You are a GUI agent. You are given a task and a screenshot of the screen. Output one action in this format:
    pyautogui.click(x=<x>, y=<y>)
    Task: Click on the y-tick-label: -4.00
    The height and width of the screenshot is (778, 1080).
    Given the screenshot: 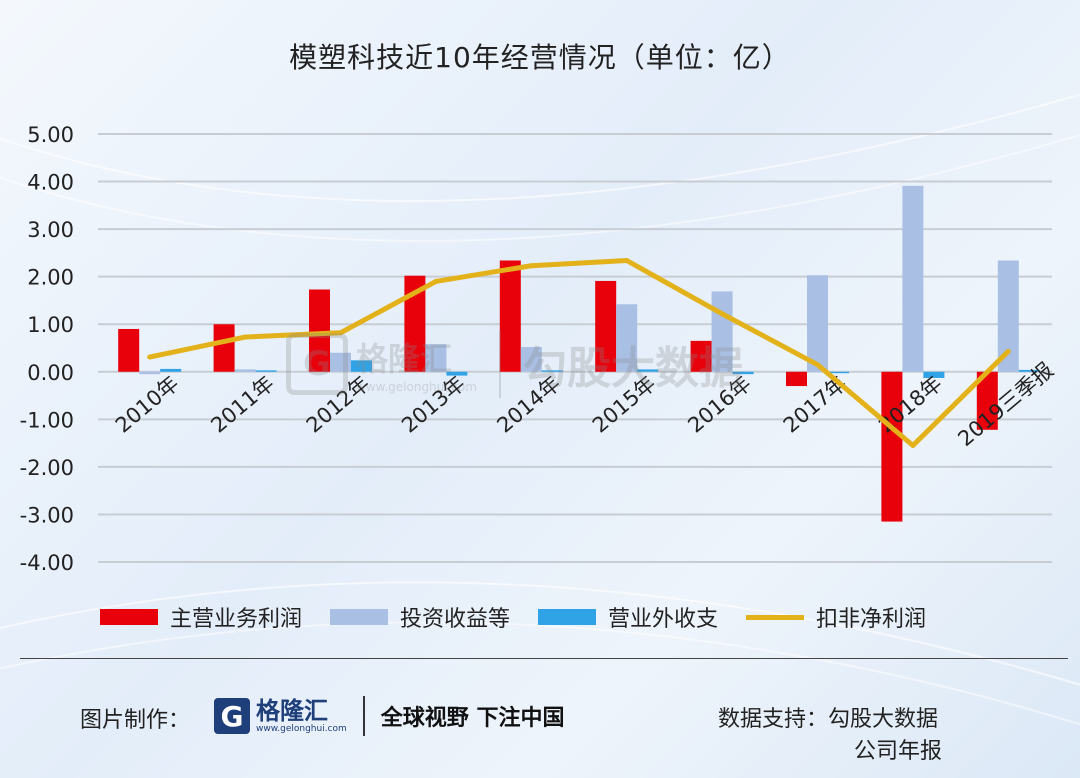 What is the action you would take?
    pyautogui.click(x=47, y=563)
    